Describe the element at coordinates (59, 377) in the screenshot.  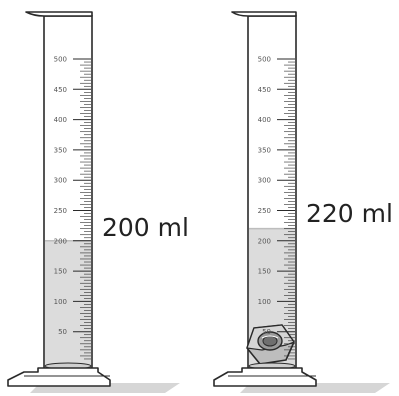
I see `cylinder-left-base` at that location.